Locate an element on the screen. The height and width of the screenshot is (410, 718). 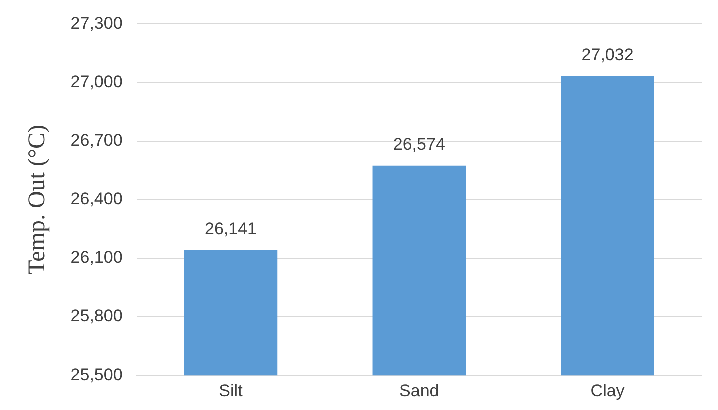
y-tick-label: 27,300 is located at coordinates (96, 23).